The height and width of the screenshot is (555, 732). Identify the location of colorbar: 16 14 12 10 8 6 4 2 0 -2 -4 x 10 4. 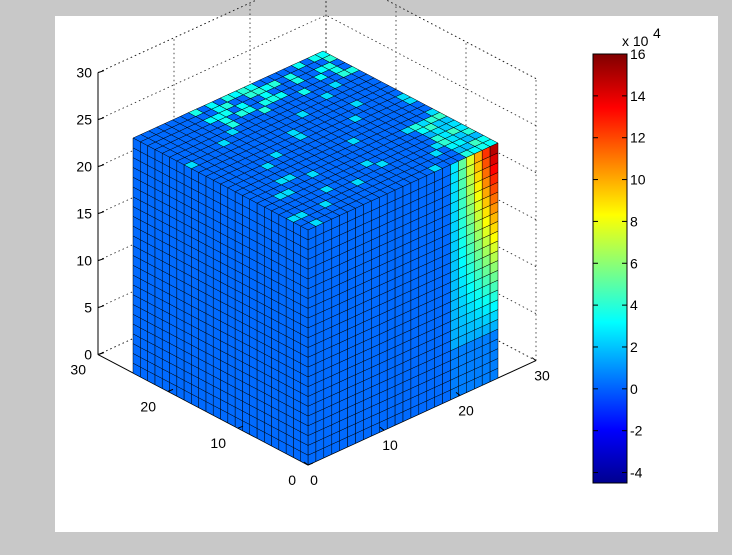
(626, 254).